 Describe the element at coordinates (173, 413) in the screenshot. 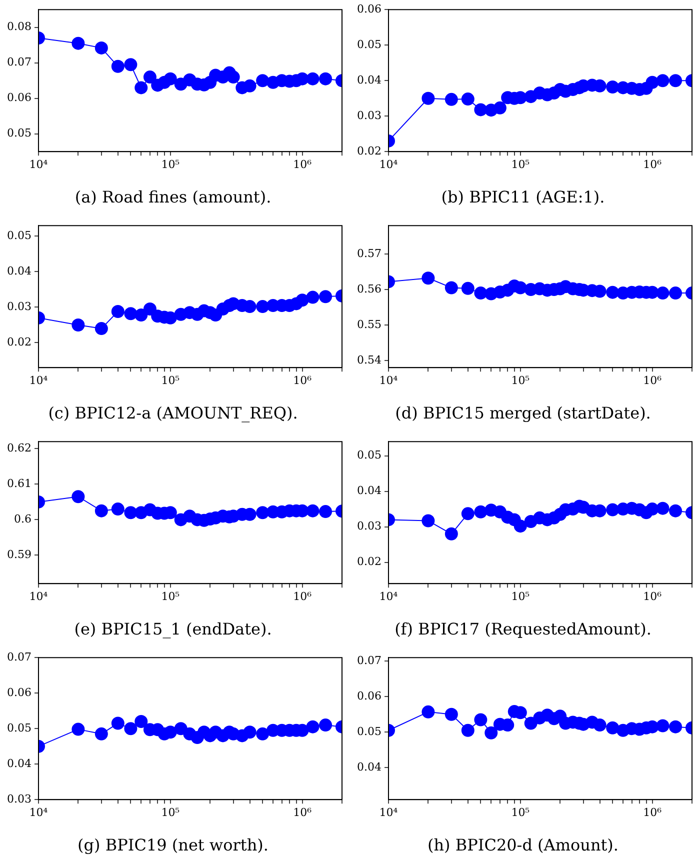

I see `text: (c) BPIC12-a (AMOUNT_REQ).` at that location.